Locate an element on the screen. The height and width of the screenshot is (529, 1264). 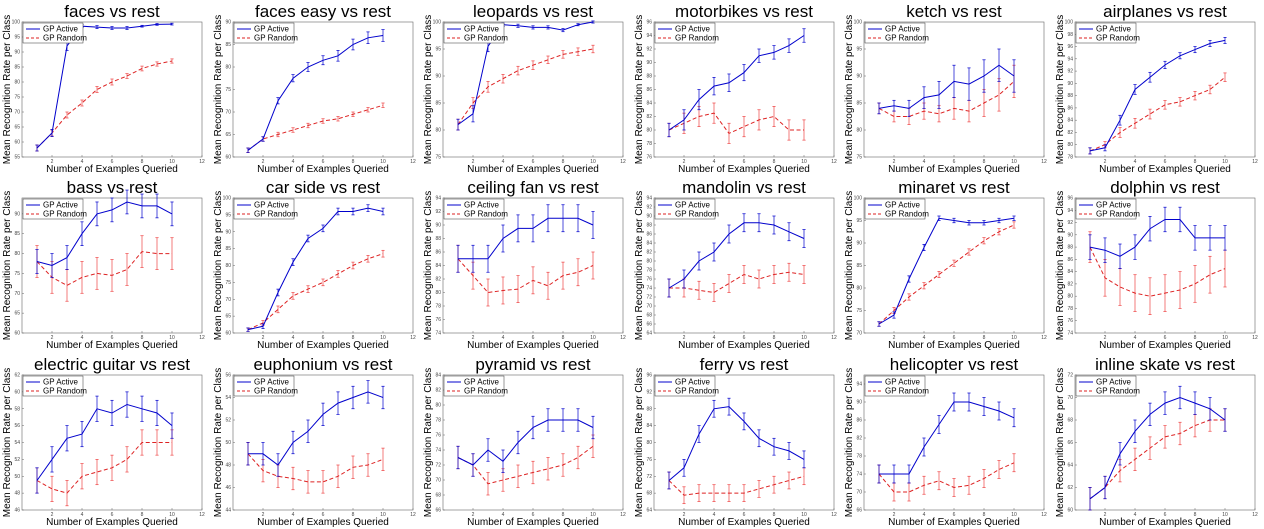
y-tick-label: 66 is located at coordinates (649, 325).